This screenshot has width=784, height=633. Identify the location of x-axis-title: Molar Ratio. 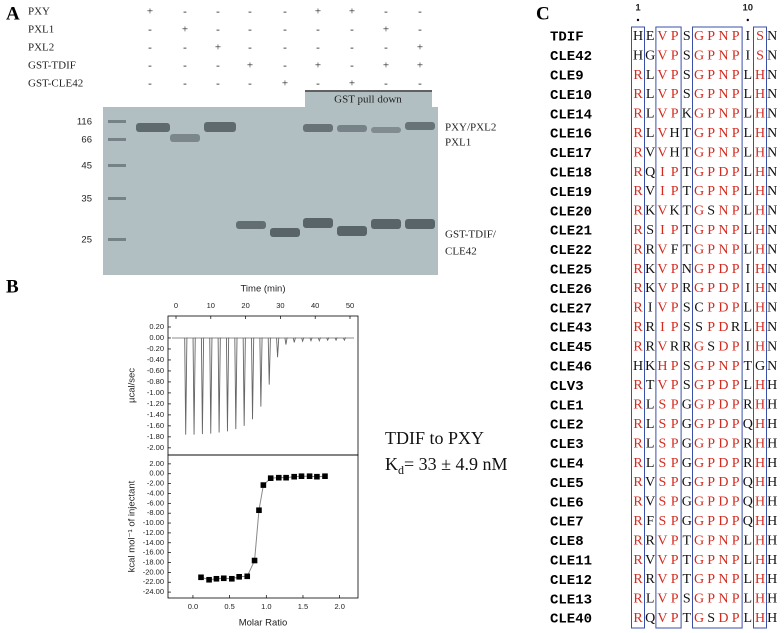
(263, 623).